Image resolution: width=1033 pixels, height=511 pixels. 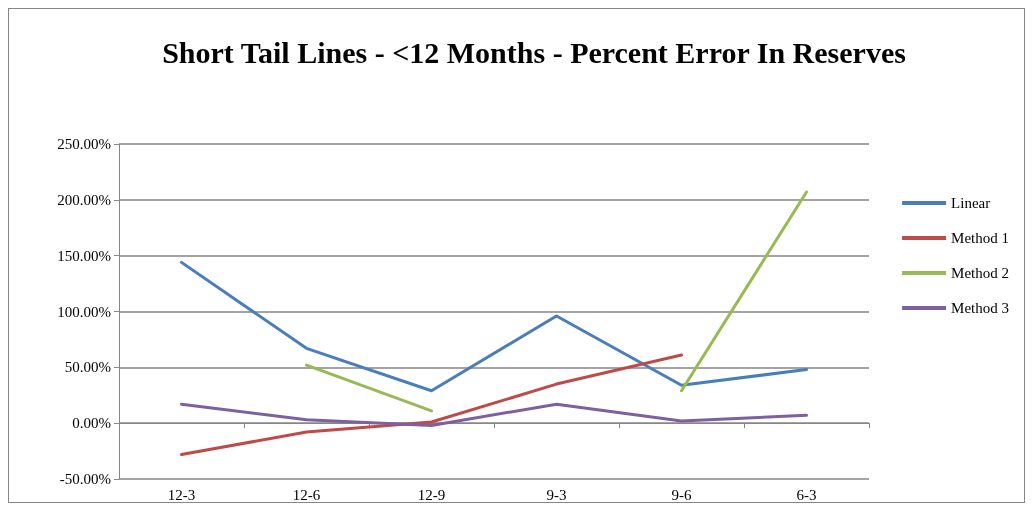 I want to click on legend-label: Method 3, so click(x=980, y=308).